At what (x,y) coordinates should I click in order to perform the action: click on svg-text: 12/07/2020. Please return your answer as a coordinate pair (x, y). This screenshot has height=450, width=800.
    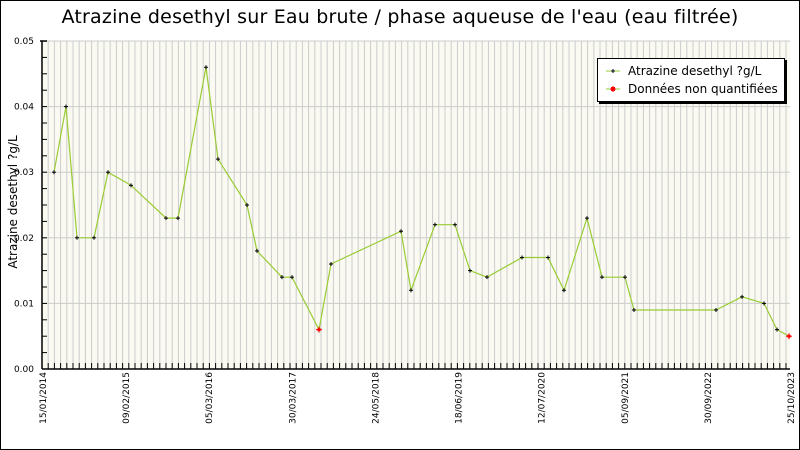
    Looking at the image, I should click on (543, 398).